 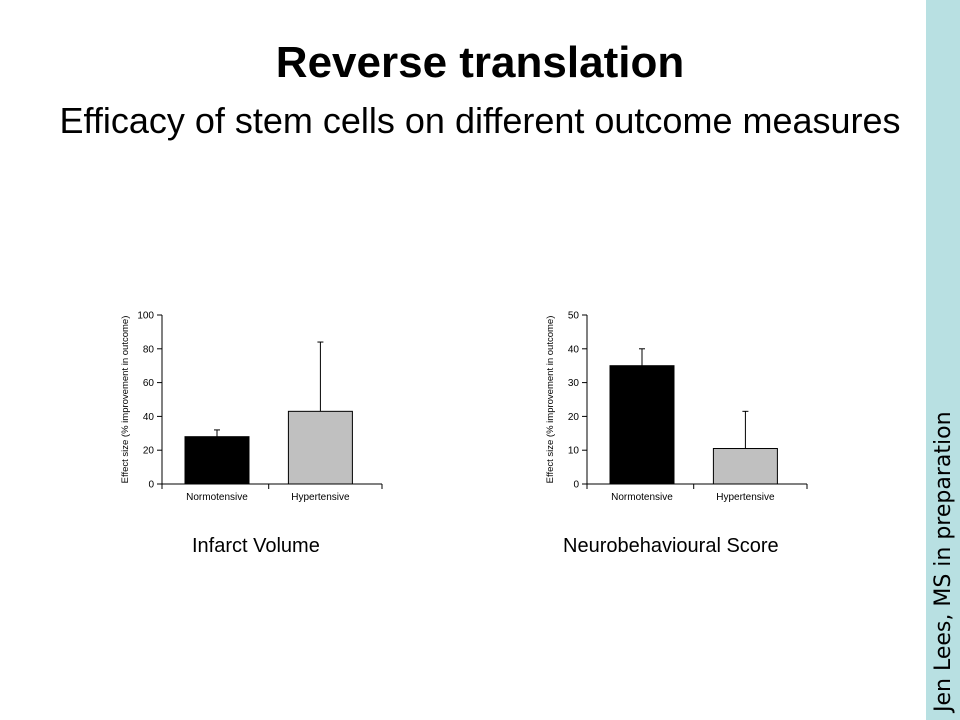 I want to click on y-tick-label: 60, so click(x=149, y=383).